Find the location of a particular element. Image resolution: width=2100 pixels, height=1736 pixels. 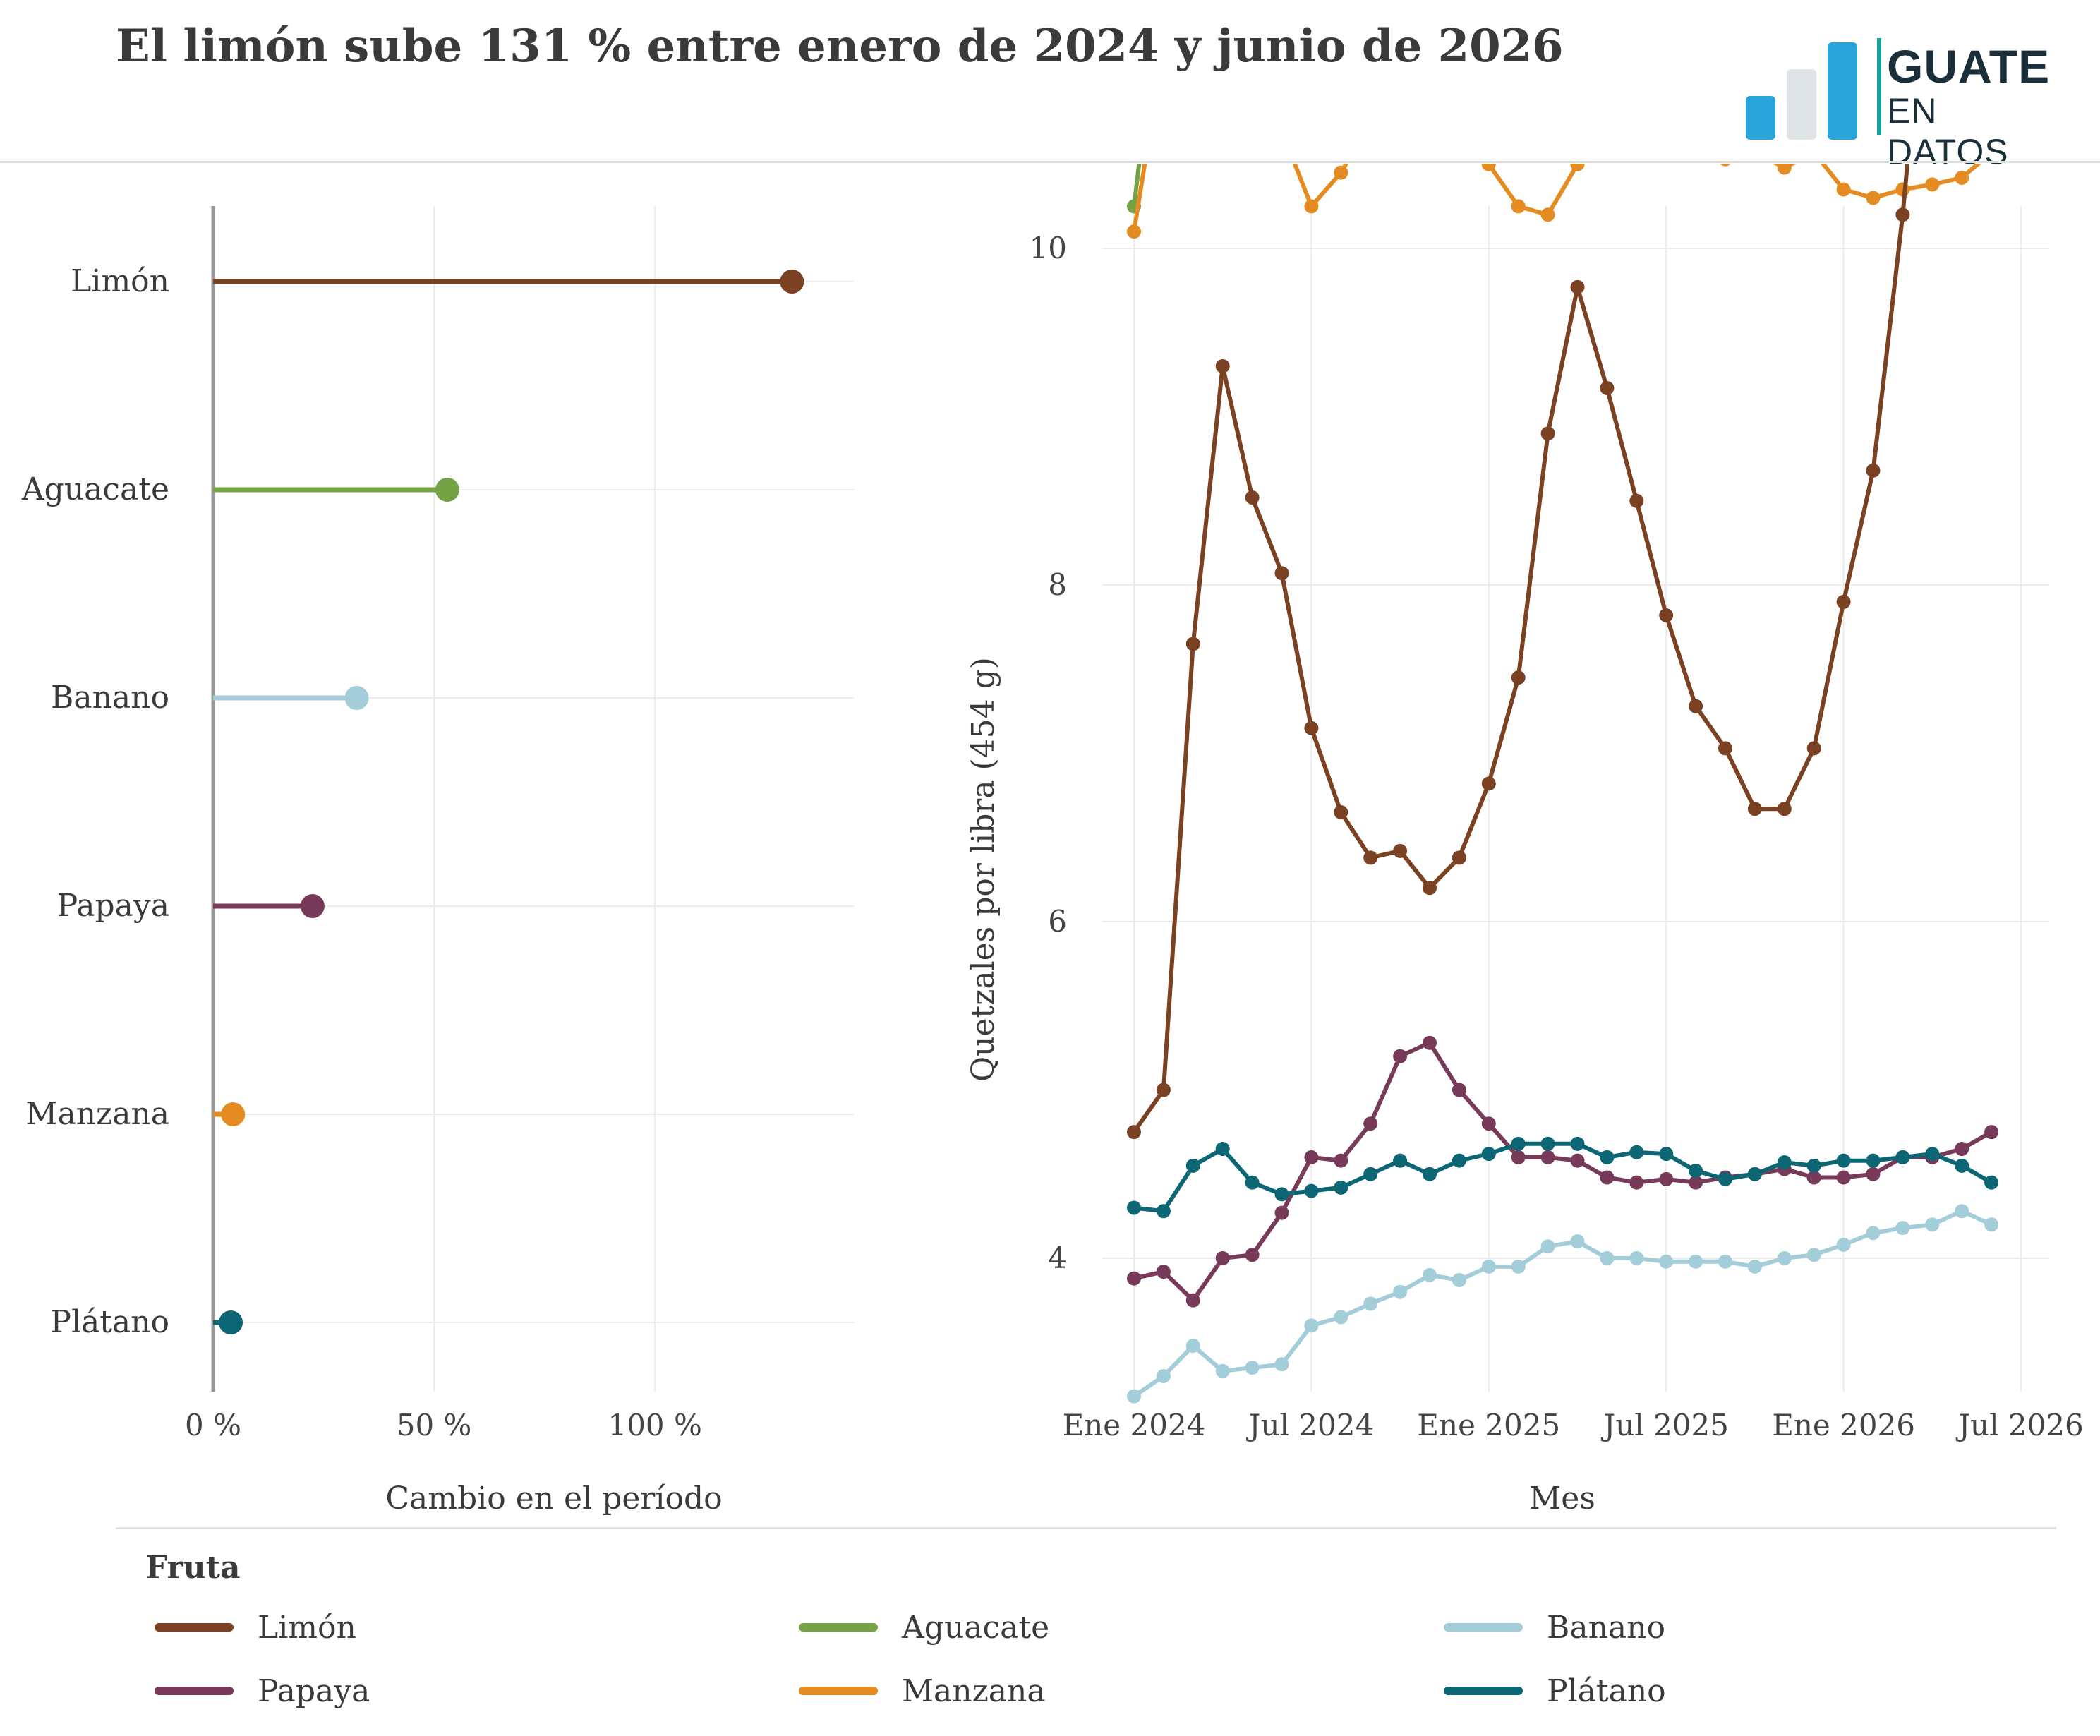

x-tick-label: Ene 2026 is located at coordinates (1843, 1425).